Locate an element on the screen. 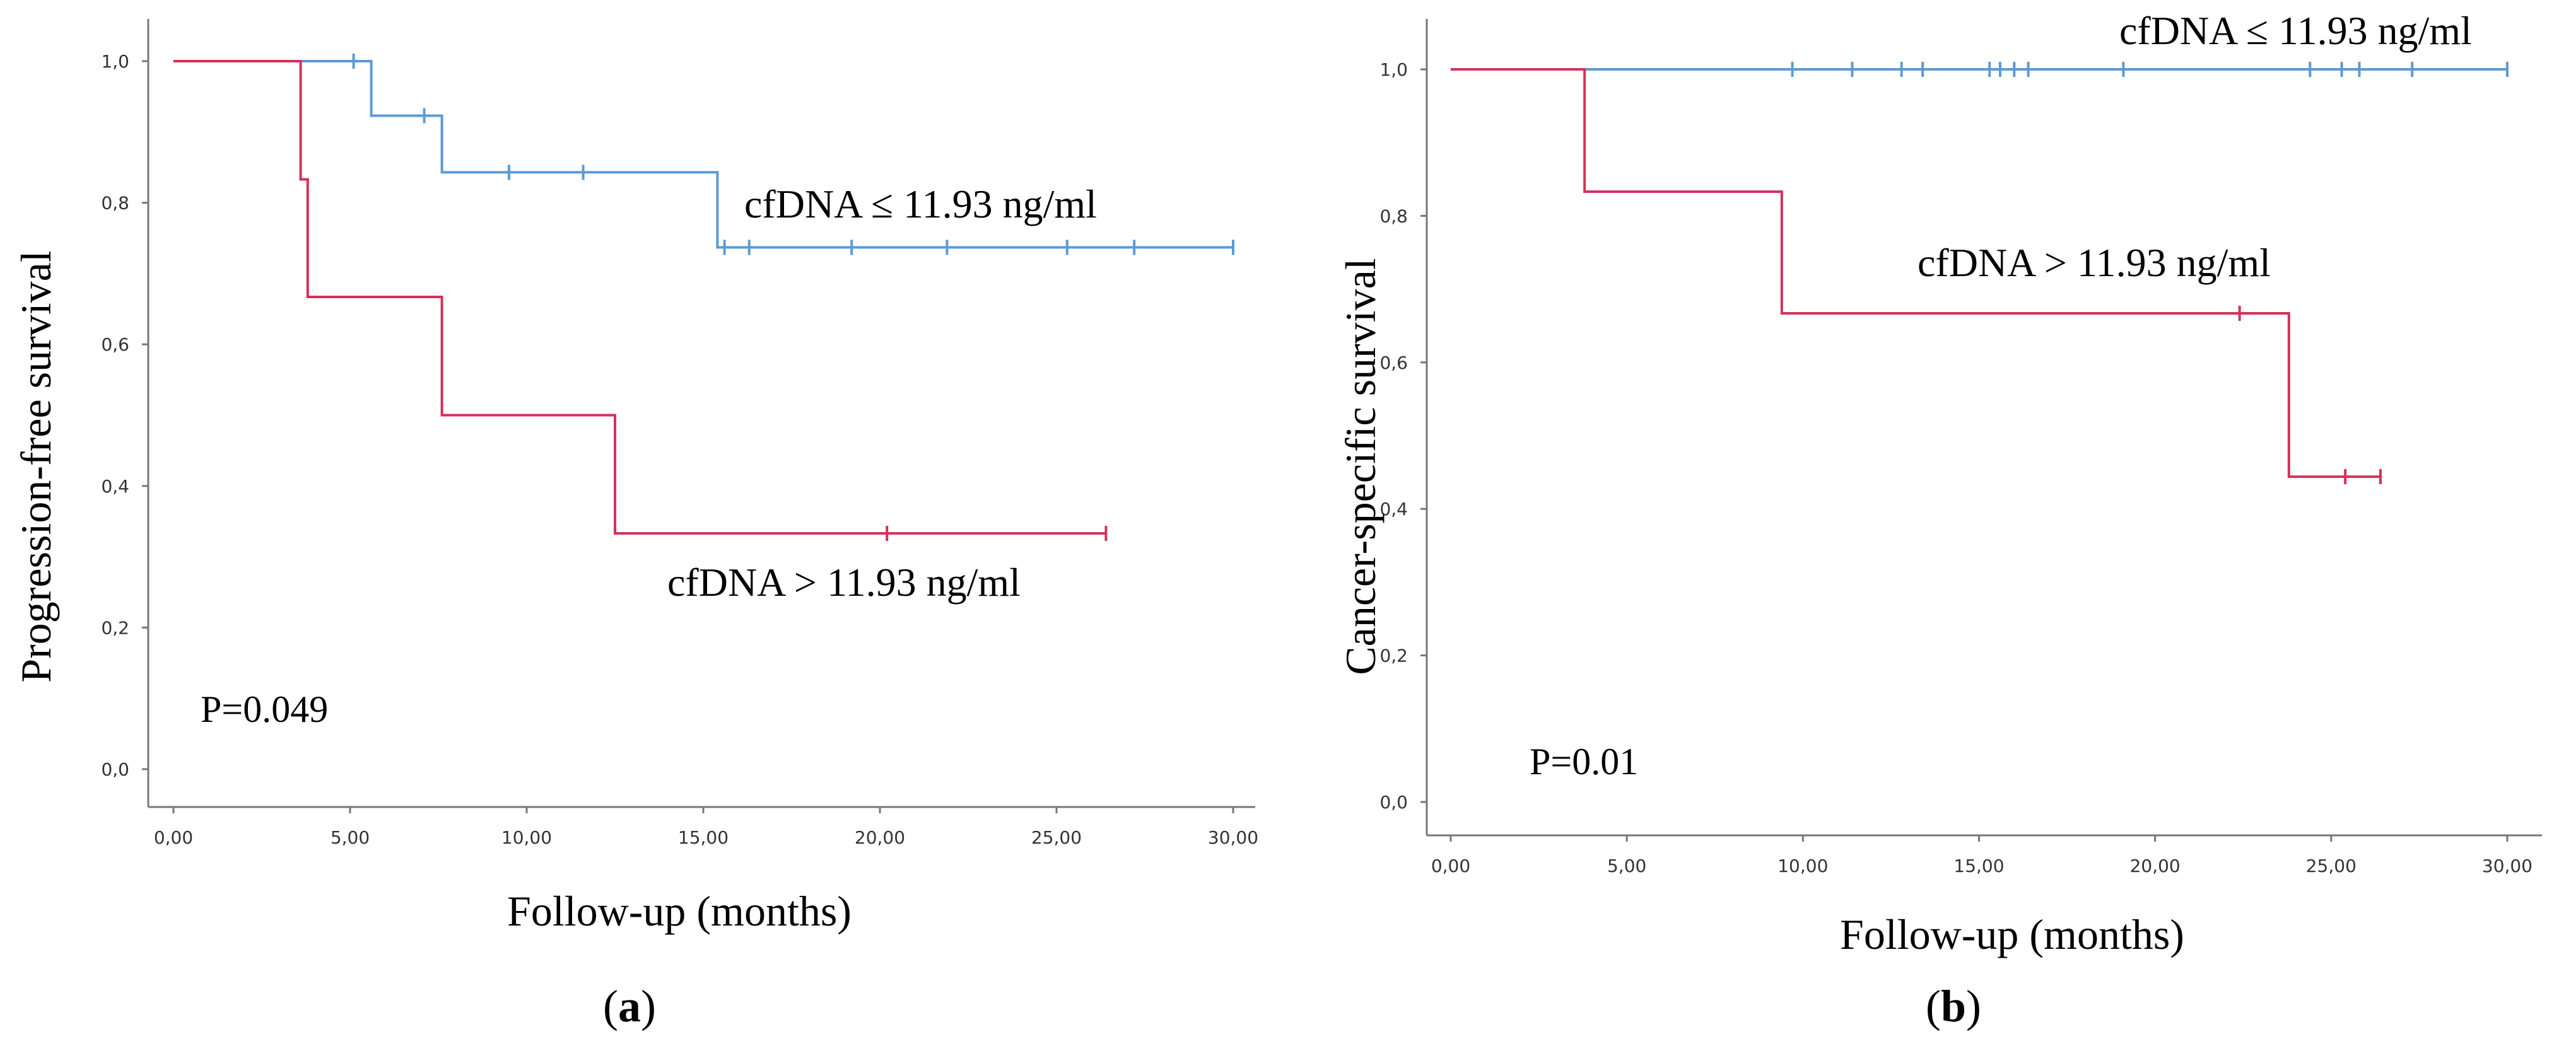  panel-b-p-value: P=0.01 is located at coordinates (1584, 761).